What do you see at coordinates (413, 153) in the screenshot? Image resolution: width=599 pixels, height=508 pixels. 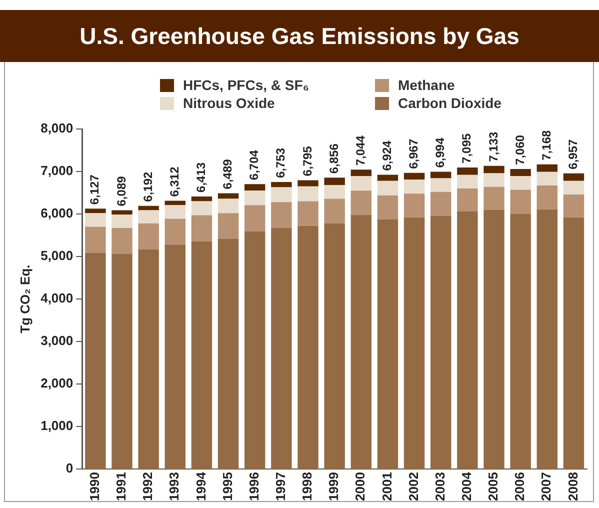 I see `total-label: 6,967` at bounding box center [413, 153].